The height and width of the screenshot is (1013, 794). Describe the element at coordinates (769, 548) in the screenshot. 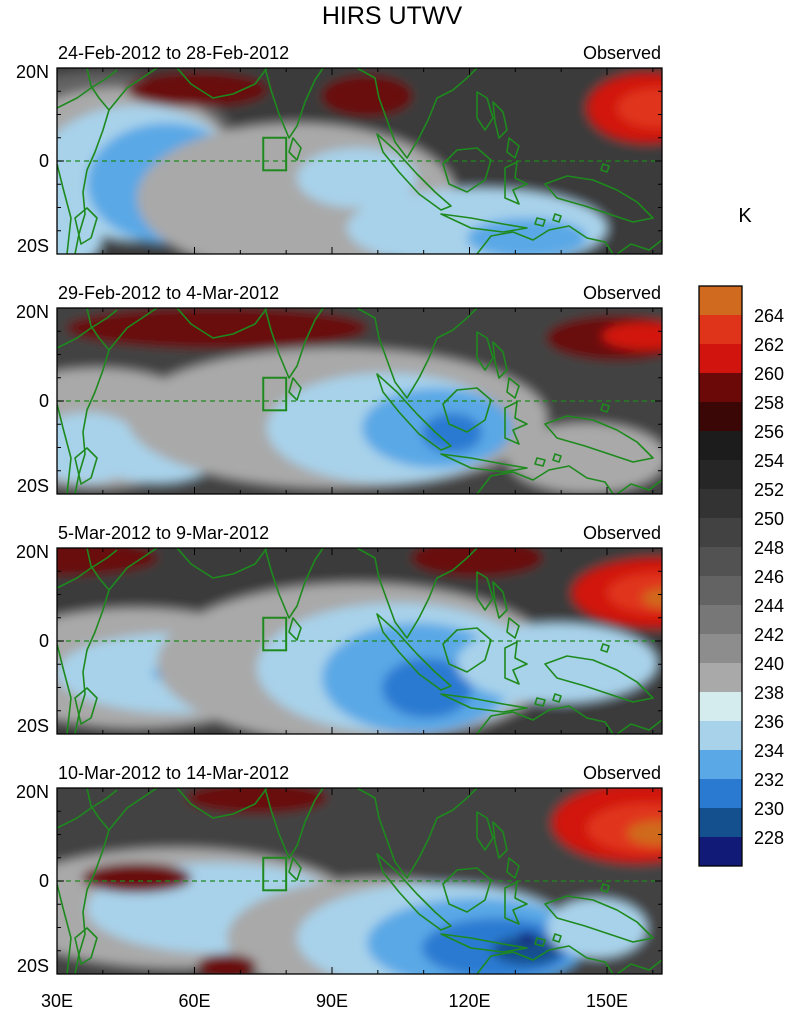

I see `colorbar-tick-label: 248` at that location.